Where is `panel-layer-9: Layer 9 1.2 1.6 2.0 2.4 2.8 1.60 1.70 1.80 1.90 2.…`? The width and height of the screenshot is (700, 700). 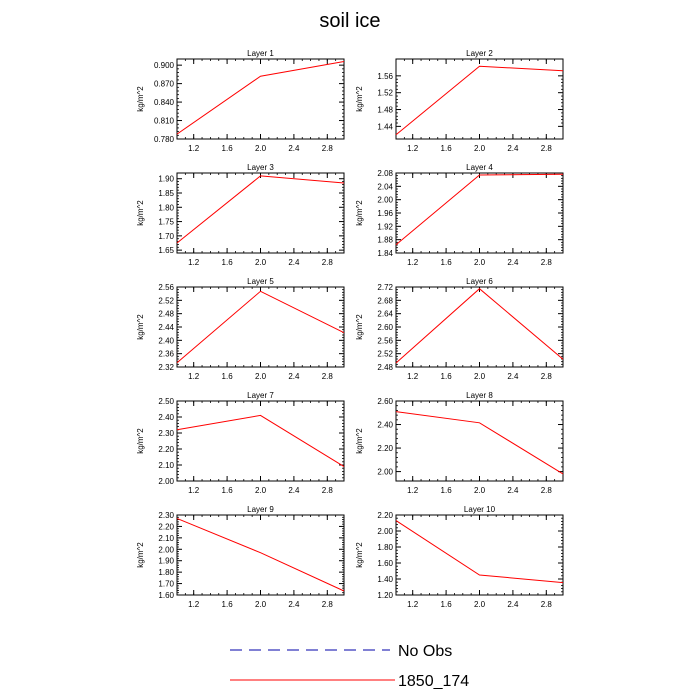
panel-layer-9: Layer 9 1.2 1.6 2.0 2.4 2.8 1.60 1.70 1.80 1.90 2.… is located at coordinates (240, 557).